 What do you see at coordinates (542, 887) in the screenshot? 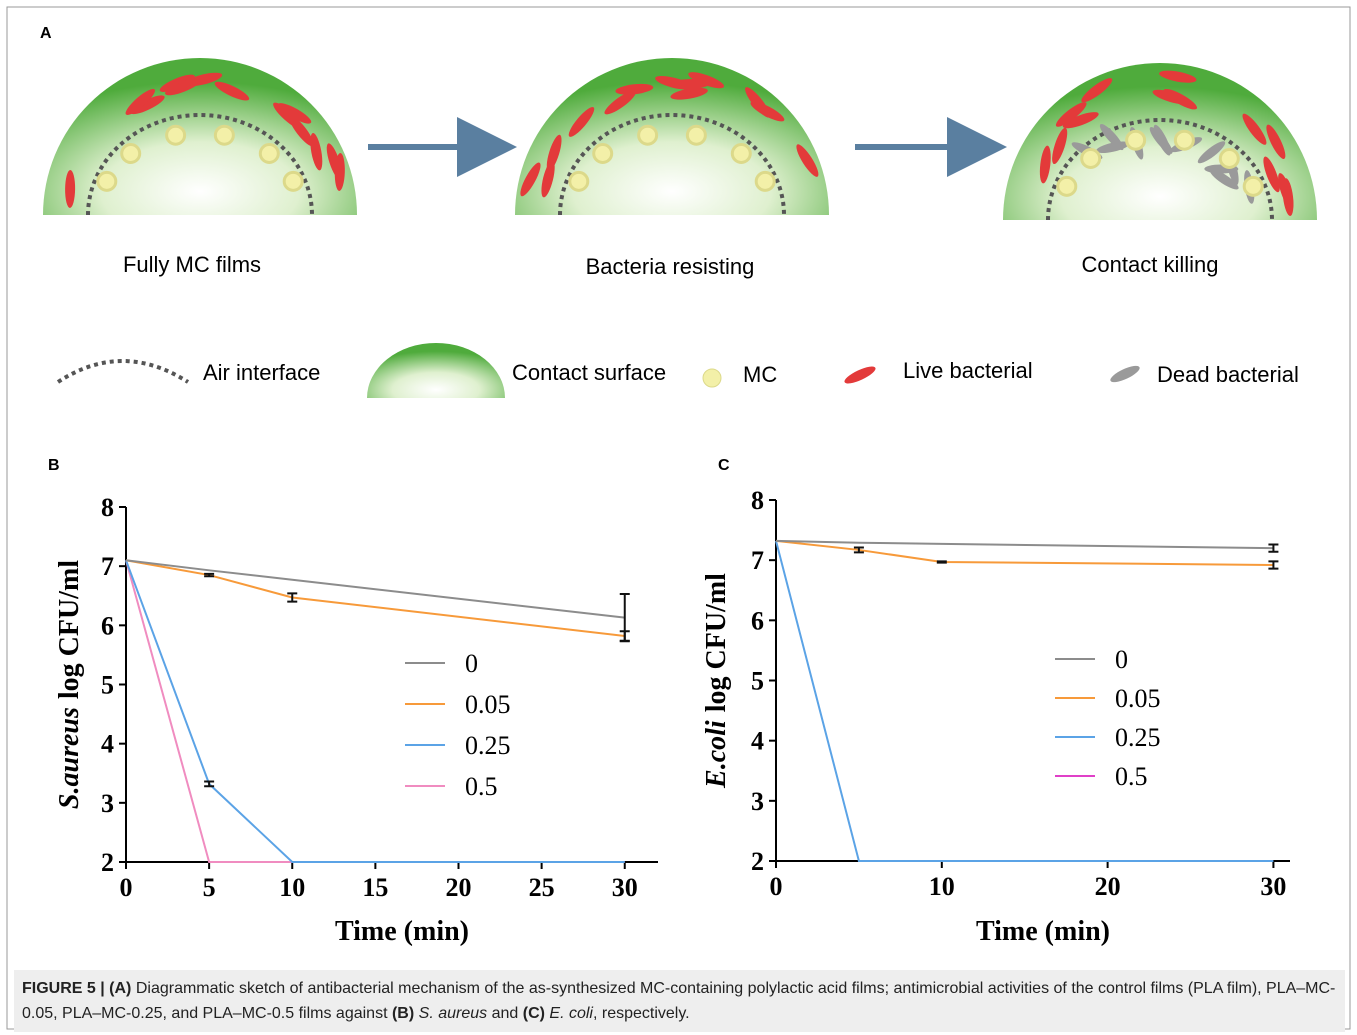
I see `x-tick-label: 25` at bounding box center [542, 887].